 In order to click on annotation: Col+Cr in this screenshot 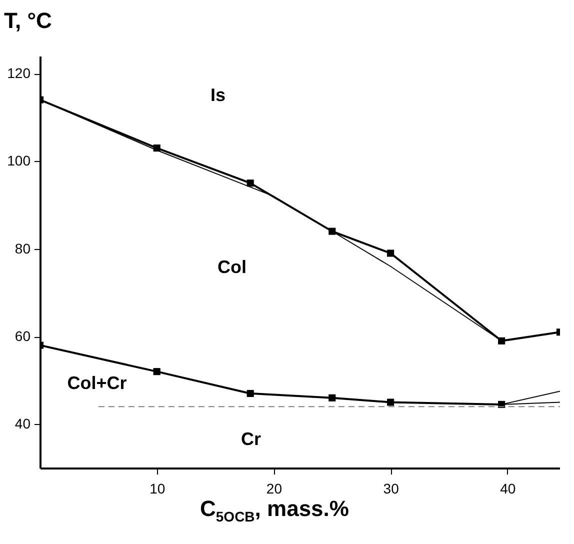, I will do `click(97, 383)`.